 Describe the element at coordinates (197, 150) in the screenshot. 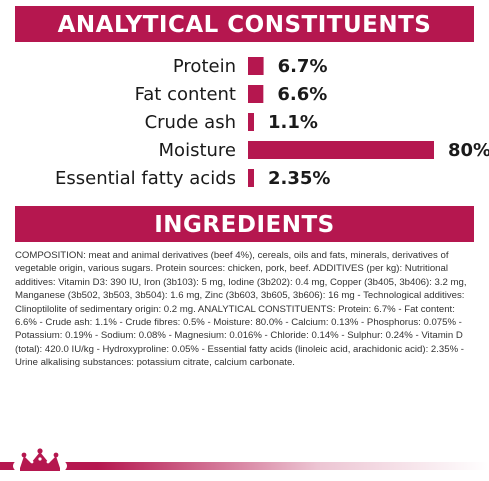

I see `category-label-moisture: Moisture` at that location.